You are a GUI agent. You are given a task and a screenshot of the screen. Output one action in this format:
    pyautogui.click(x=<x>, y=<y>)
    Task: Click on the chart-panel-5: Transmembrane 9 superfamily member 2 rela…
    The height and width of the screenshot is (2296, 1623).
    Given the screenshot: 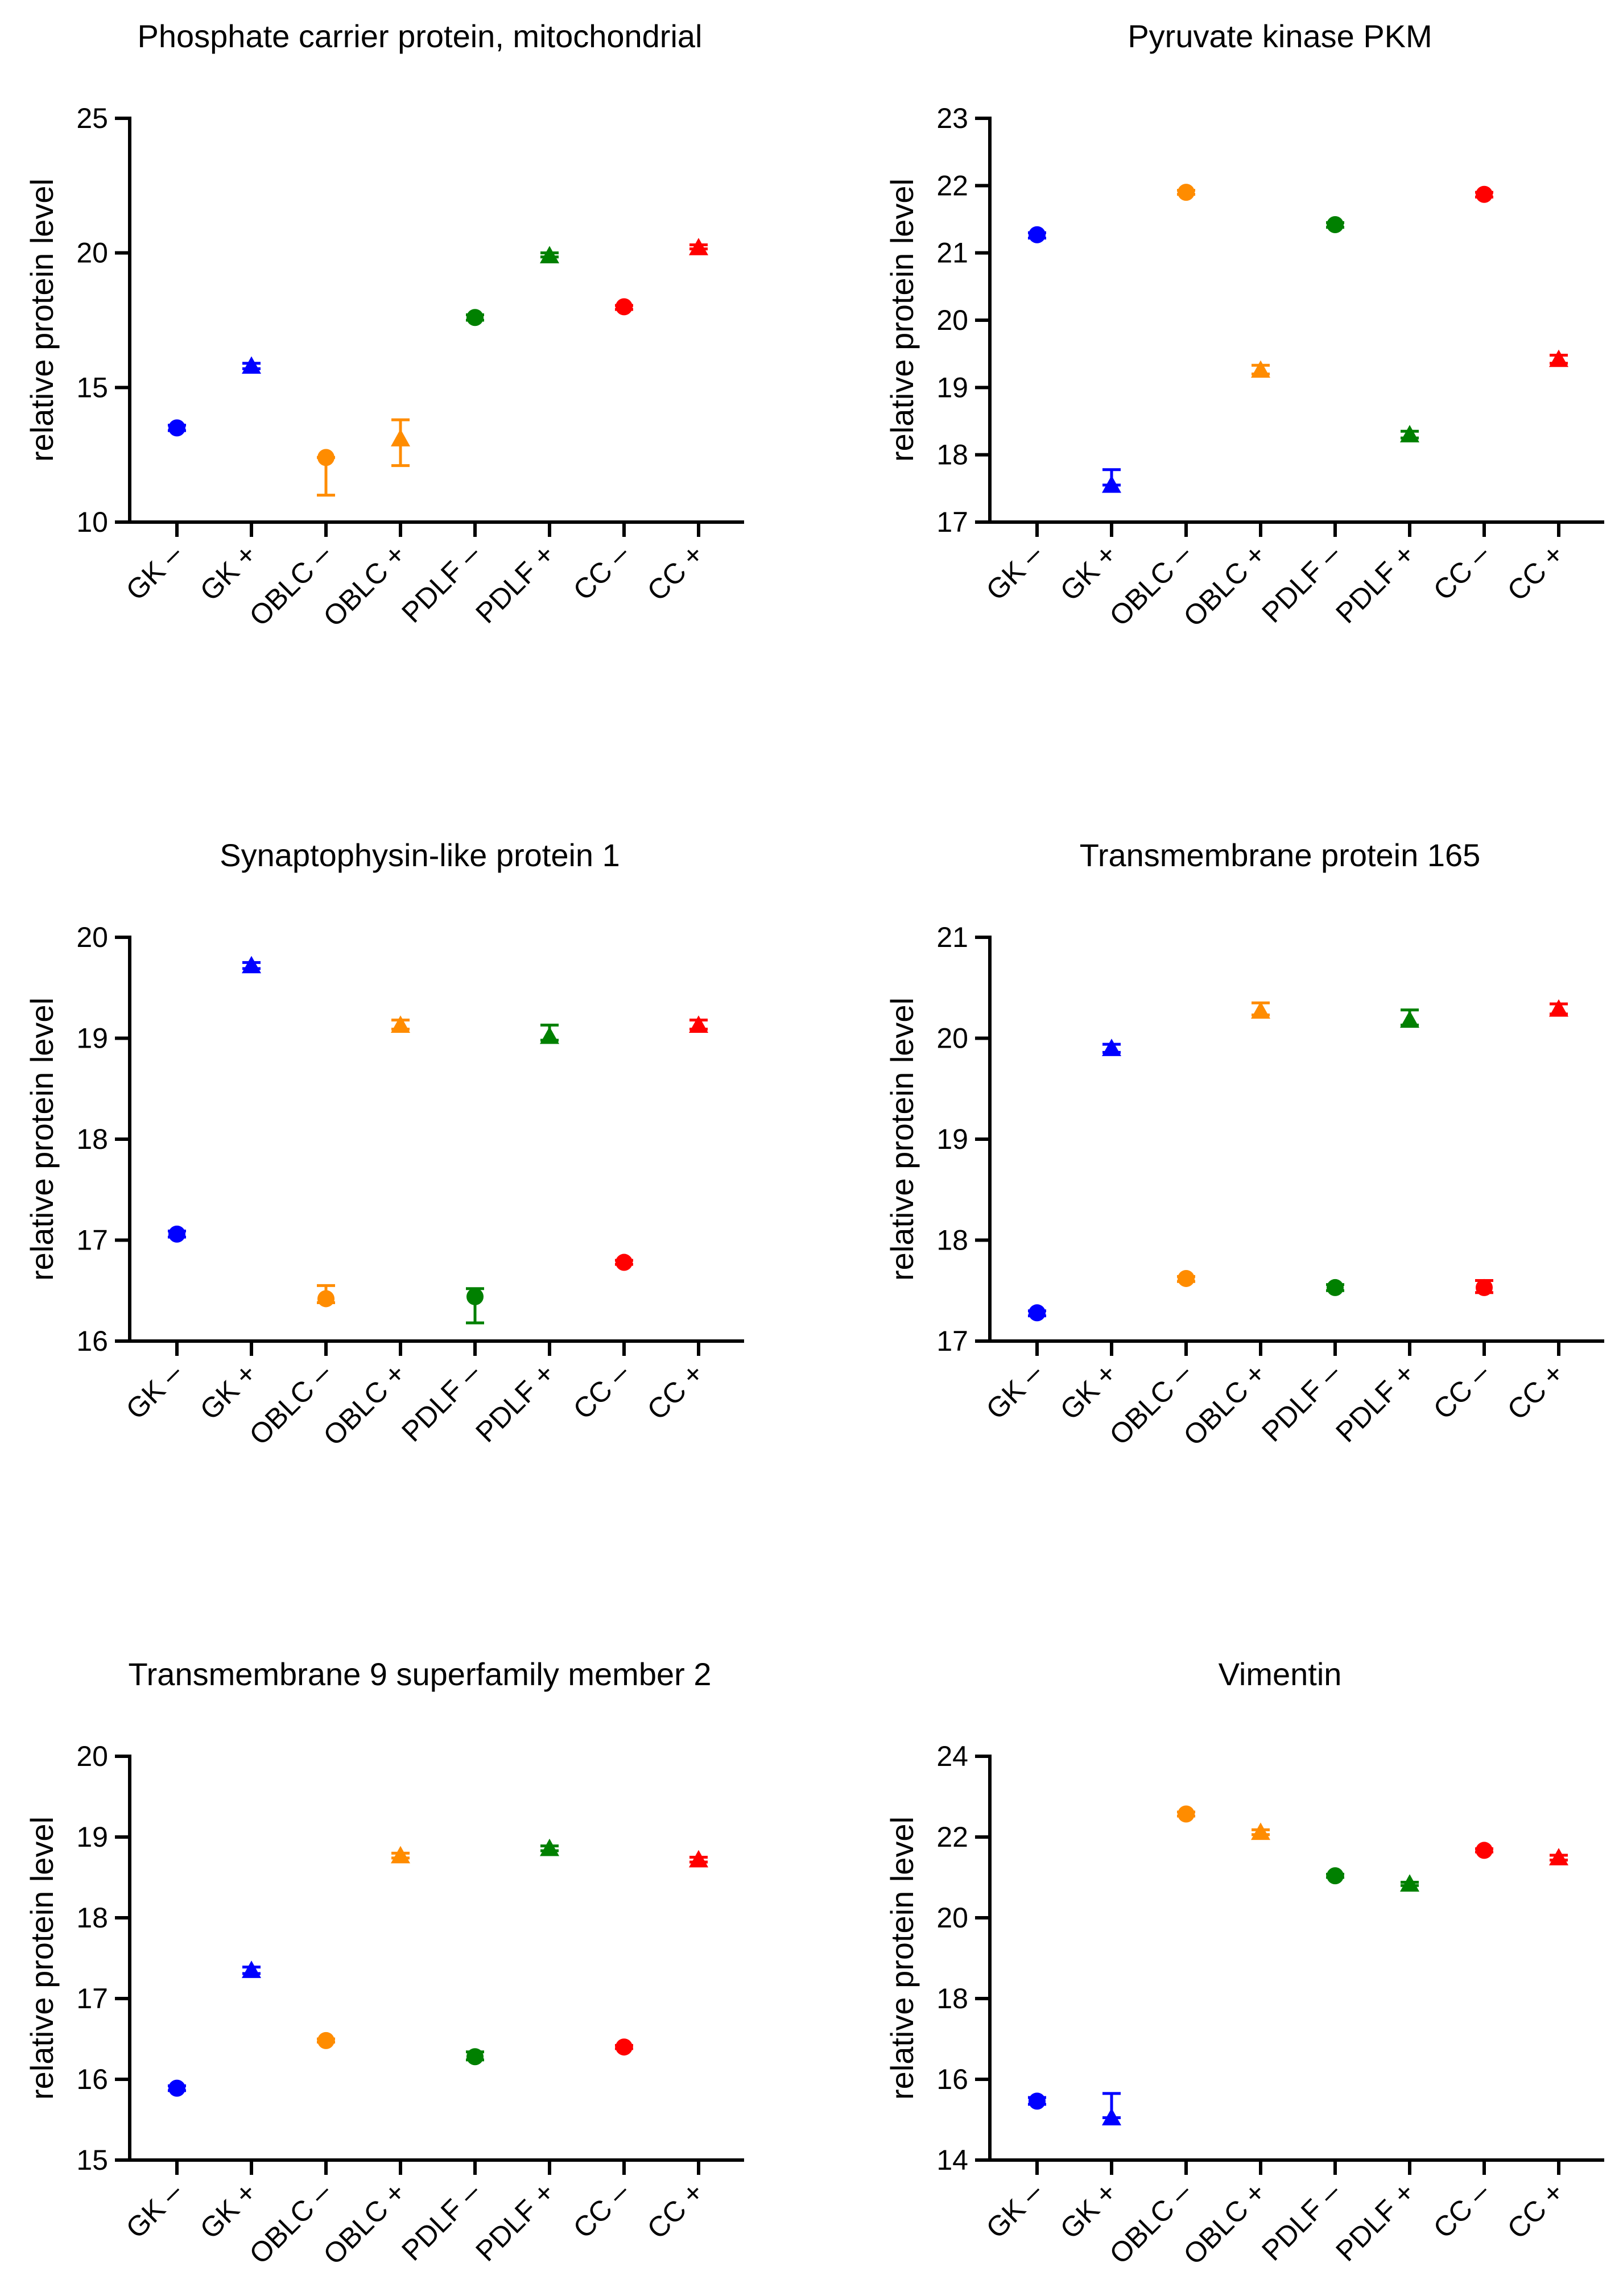 What is the action you would take?
    pyautogui.click(x=384, y=1963)
    